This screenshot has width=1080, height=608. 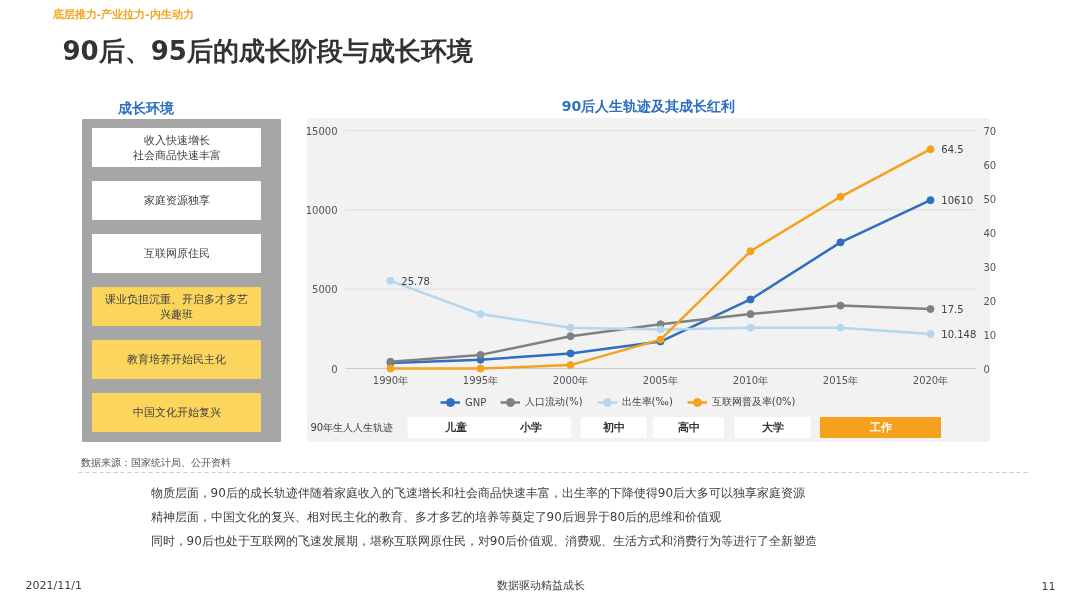 What do you see at coordinates (176, 359) in the screenshot?
I see `text: 教育培养开始民主化` at bounding box center [176, 359].